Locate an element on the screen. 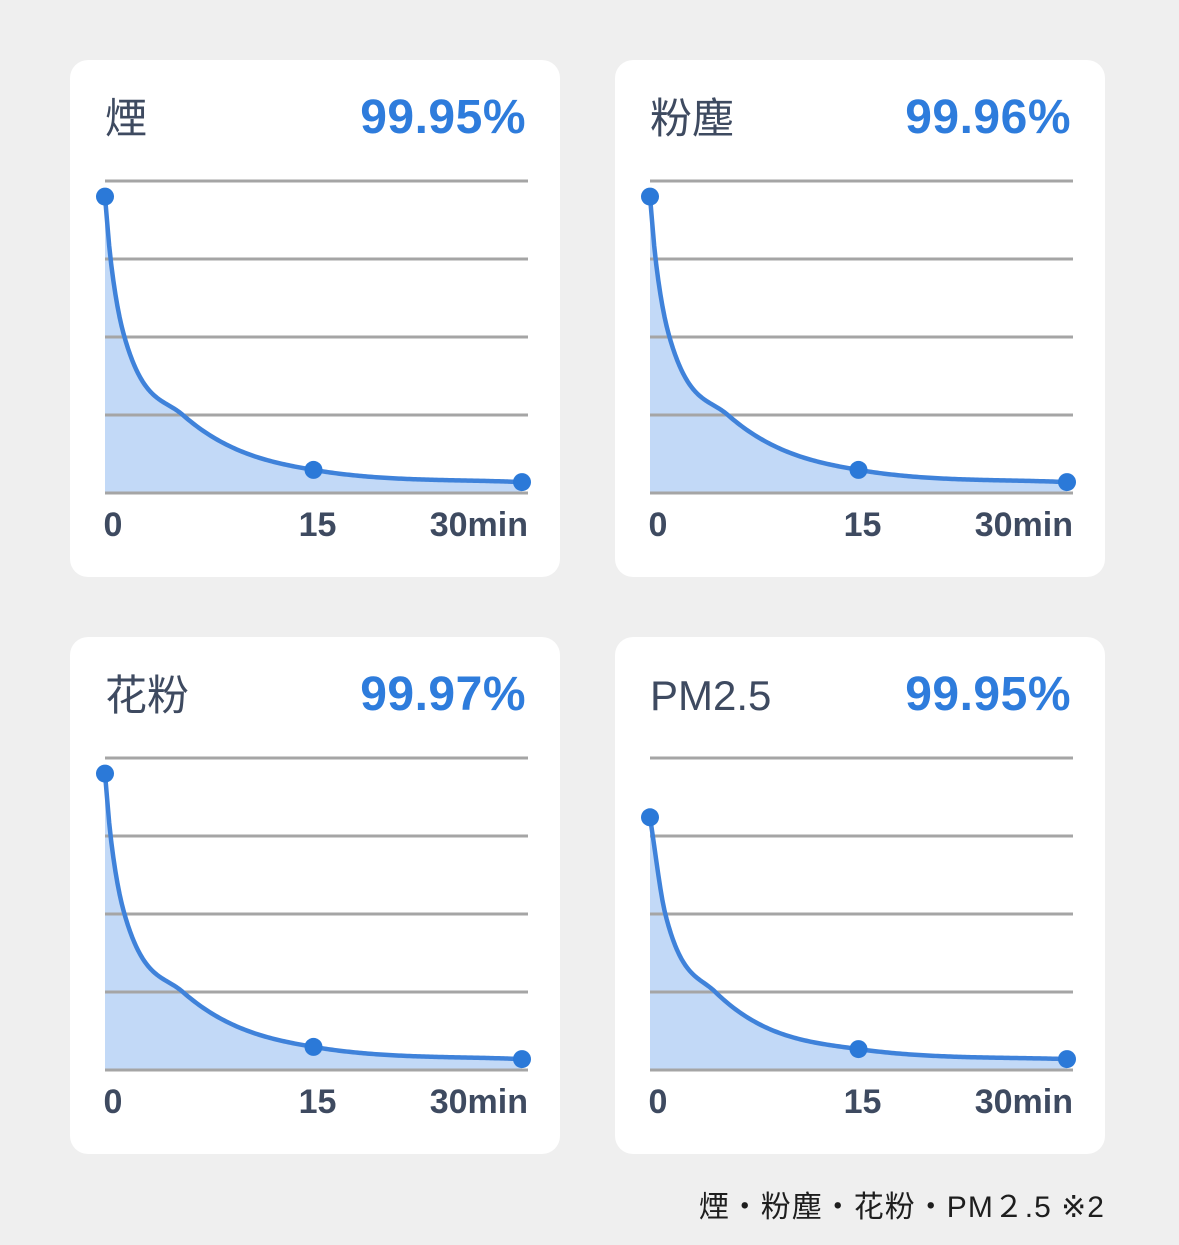 This screenshot has width=1179, height=1245. efficiency-value: 99.97% is located at coordinates (443, 694).